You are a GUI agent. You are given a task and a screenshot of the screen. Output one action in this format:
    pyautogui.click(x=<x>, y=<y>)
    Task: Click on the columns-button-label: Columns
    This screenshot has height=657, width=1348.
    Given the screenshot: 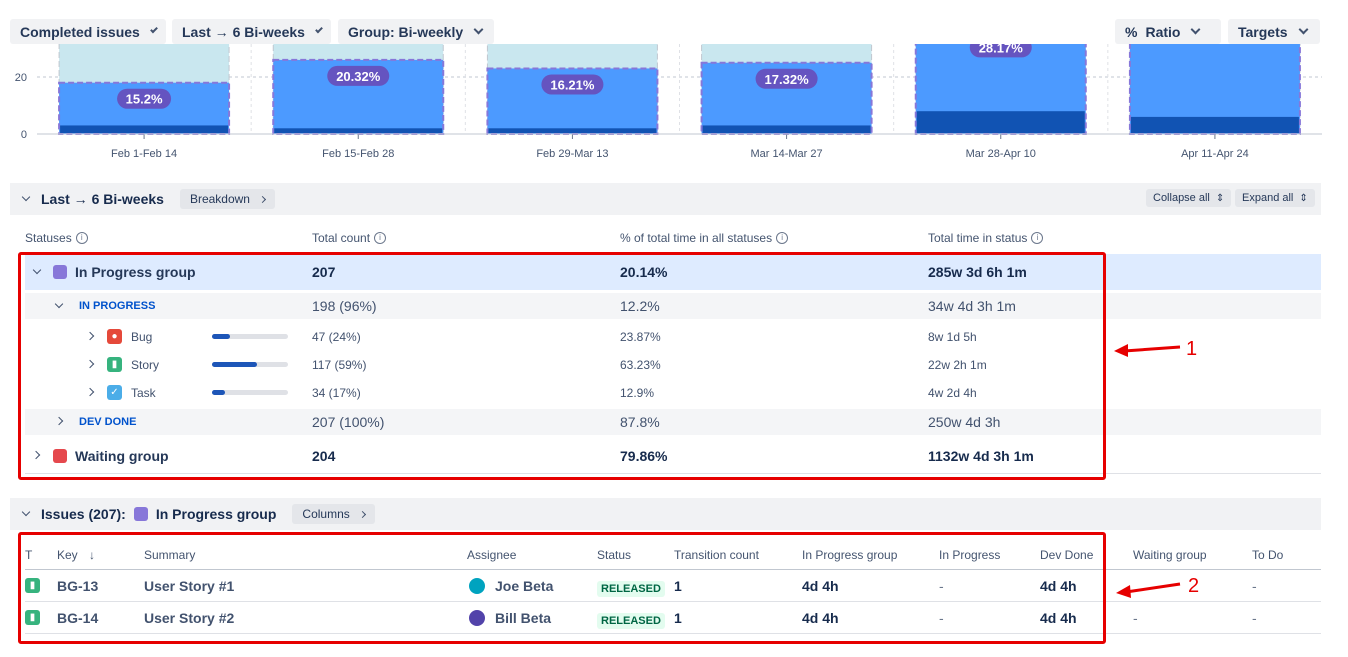 What is the action you would take?
    pyautogui.click(x=326, y=514)
    